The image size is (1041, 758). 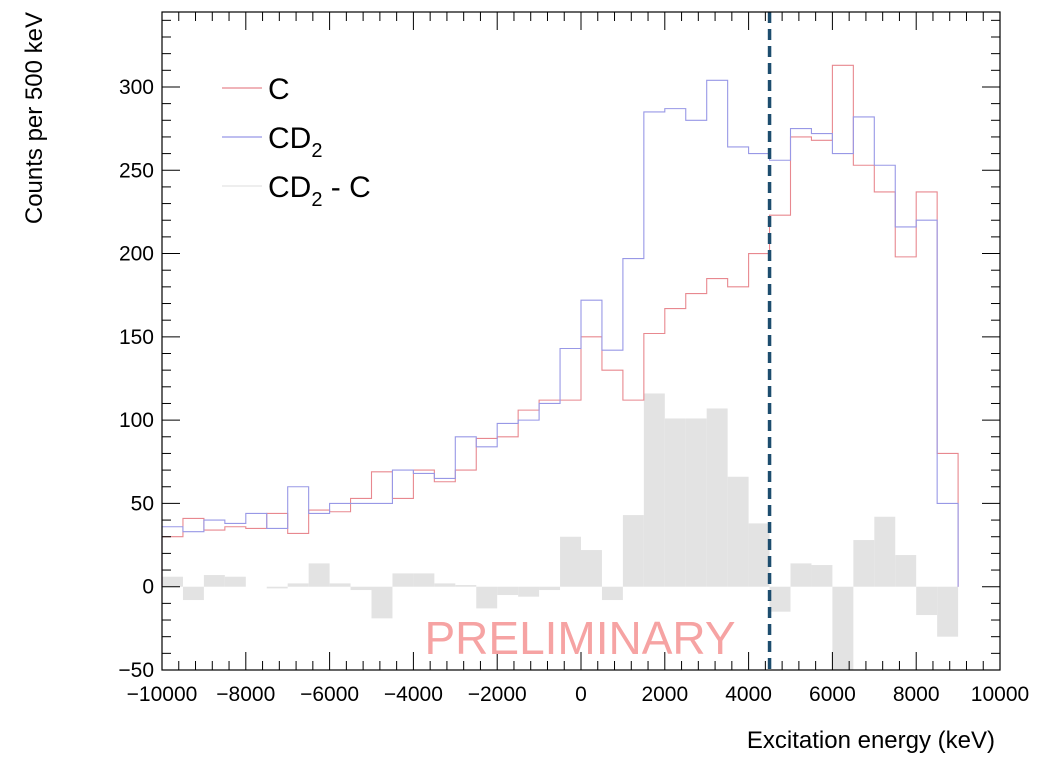 What do you see at coordinates (142, 503) in the screenshot?
I see `y-tick-label: 50` at bounding box center [142, 503].